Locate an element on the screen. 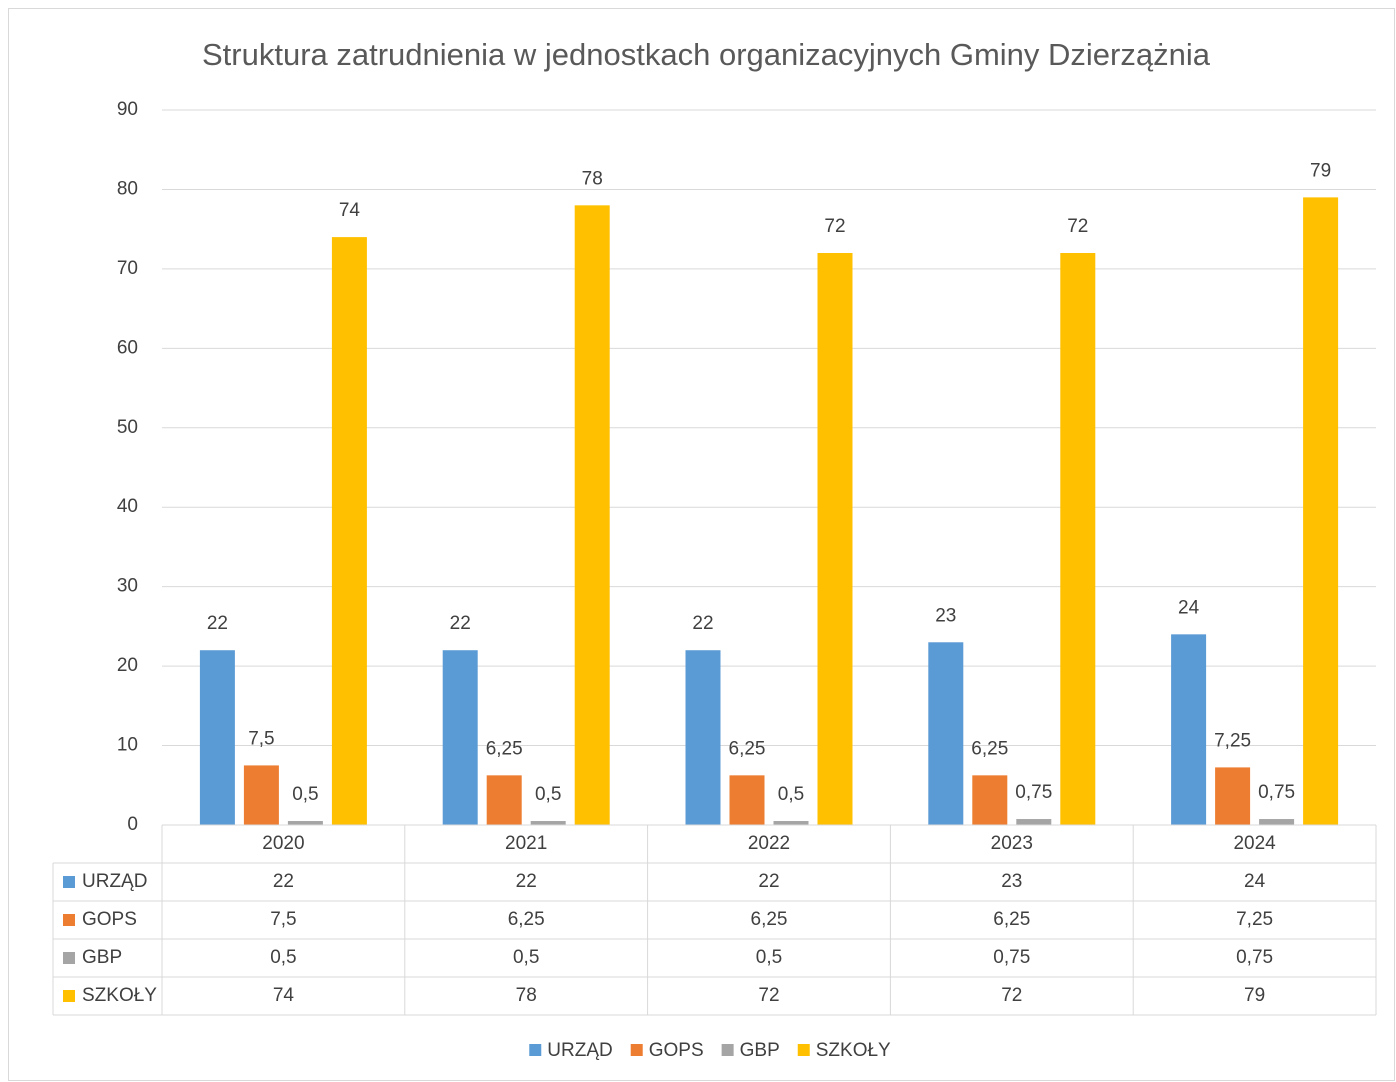  table-row-label: SZKOŁY is located at coordinates (119, 995).